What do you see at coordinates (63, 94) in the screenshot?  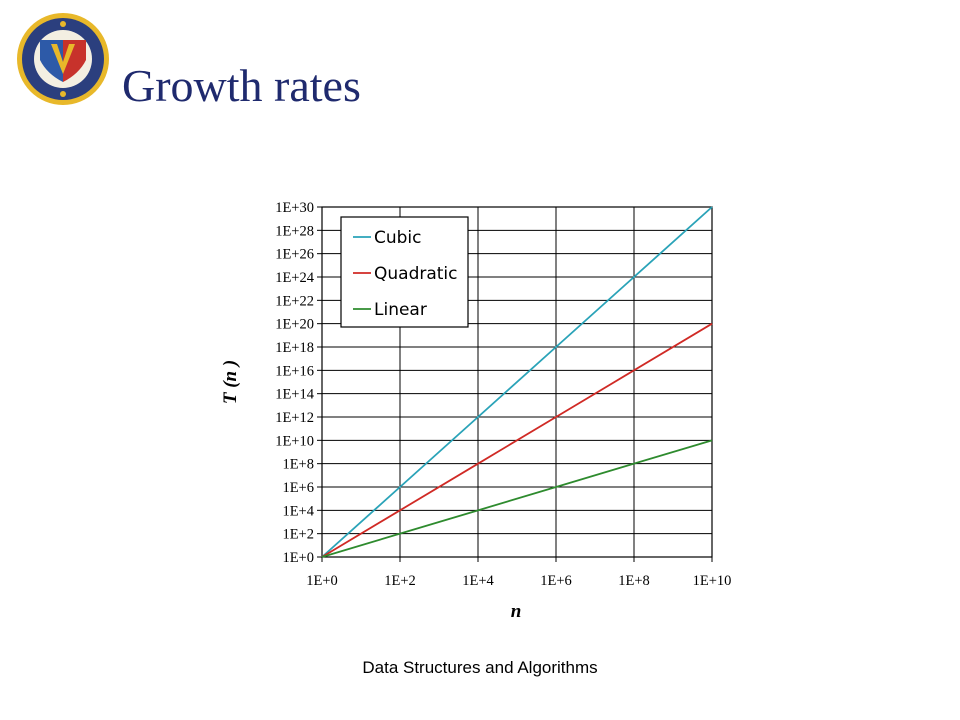 I see `logo-bottom-dot` at bounding box center [63, 94].